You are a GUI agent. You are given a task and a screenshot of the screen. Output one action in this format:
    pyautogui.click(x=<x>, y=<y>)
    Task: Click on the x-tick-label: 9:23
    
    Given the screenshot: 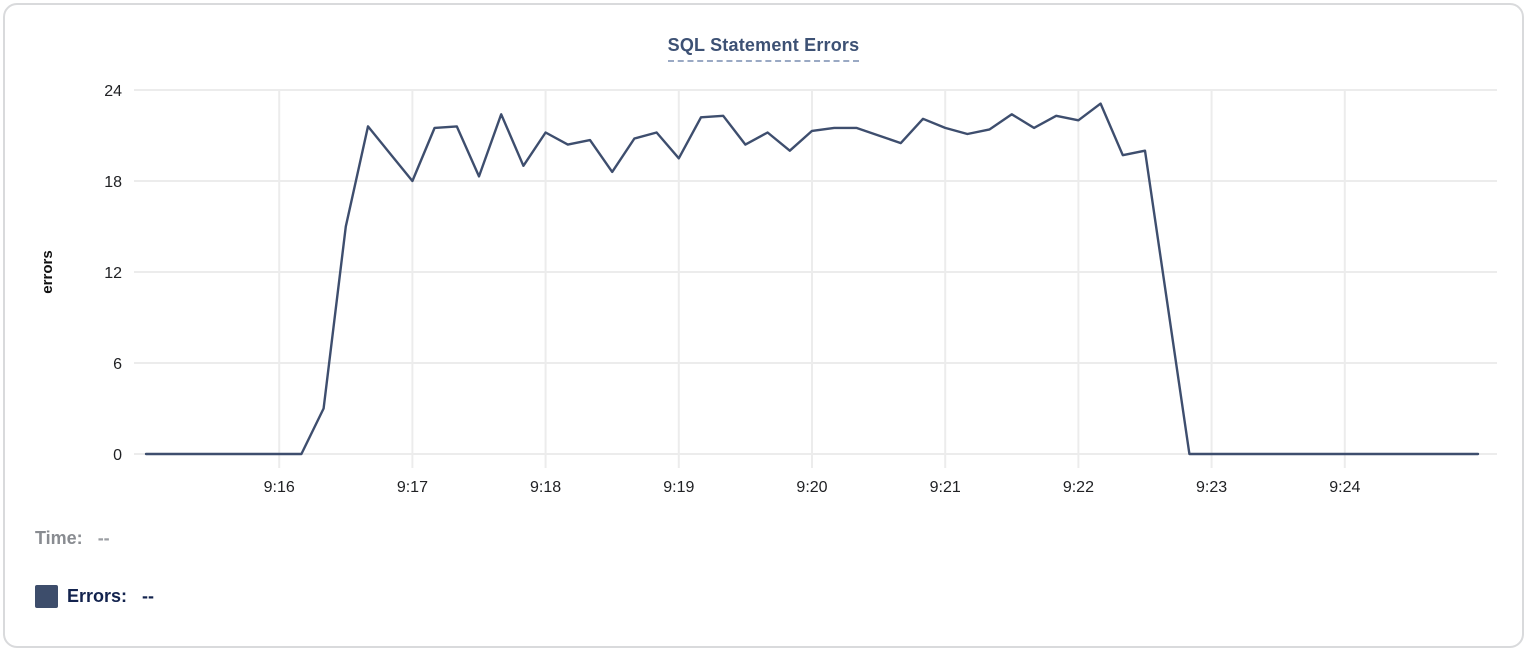 What is the action you would take?
    pyautogui.click(x=1211, y=487)
    